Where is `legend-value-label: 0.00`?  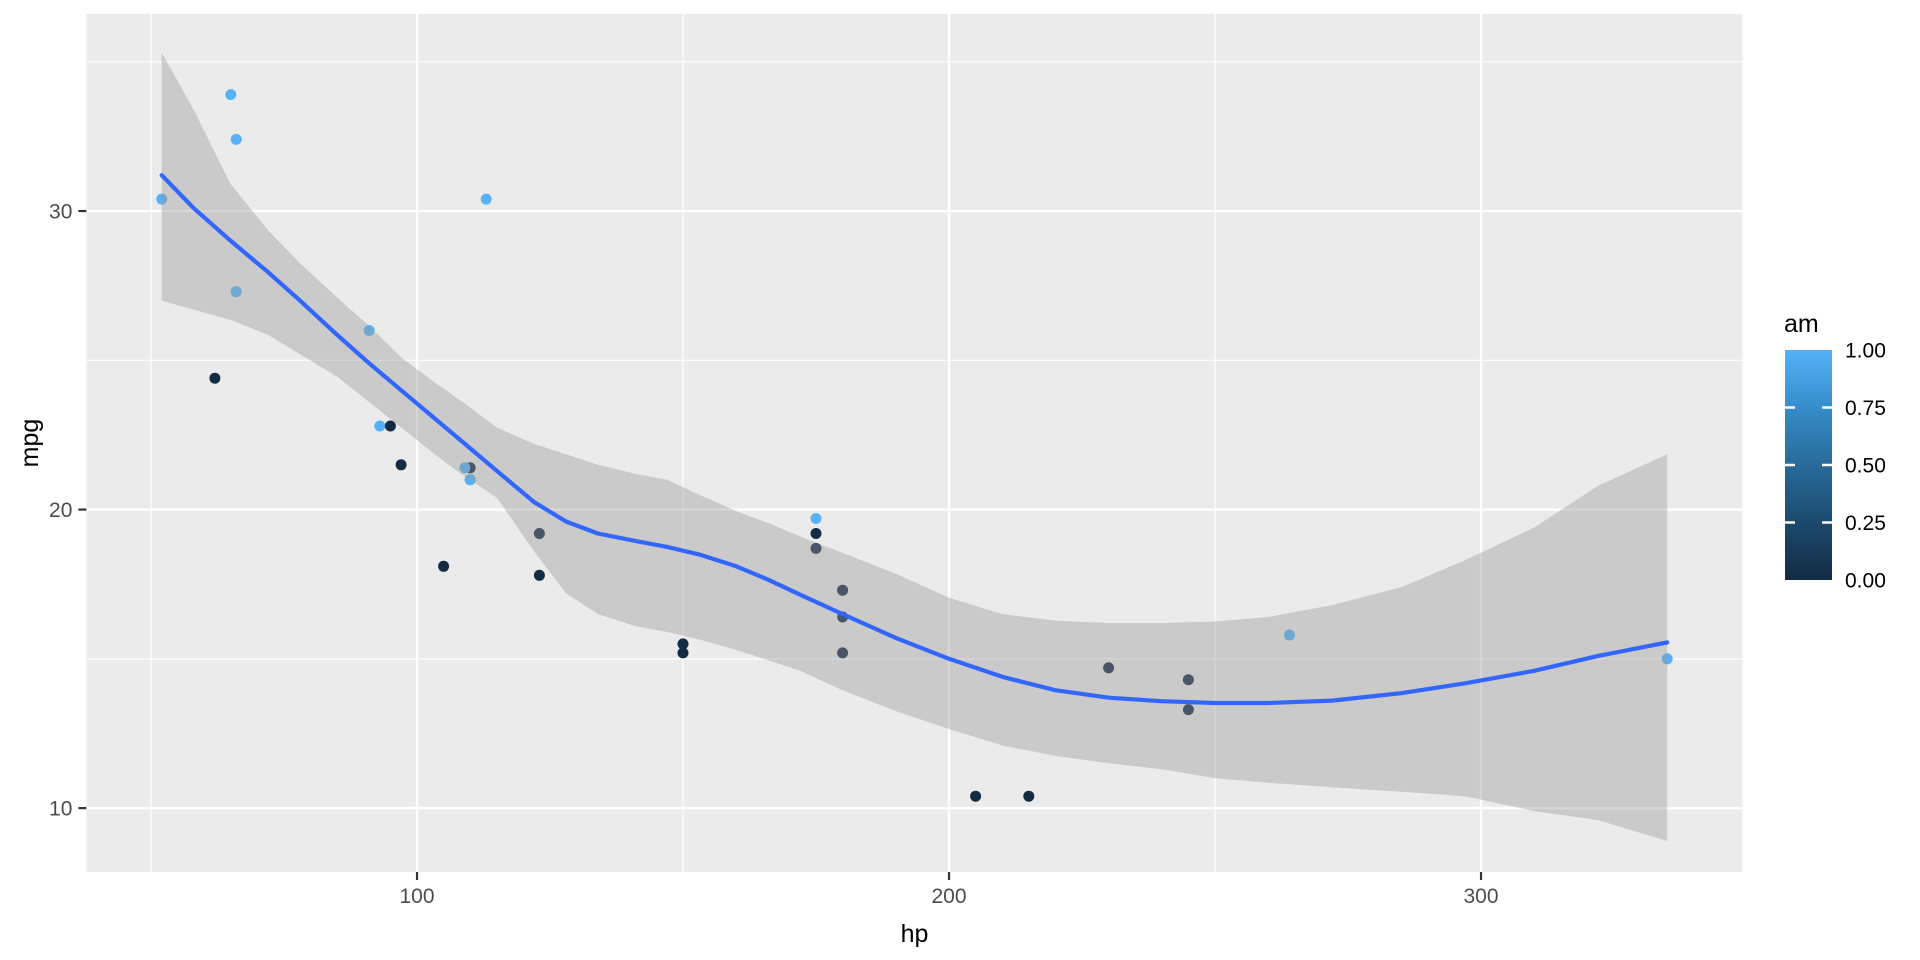 legend-value-label: 0.00 is located at coordinates (1865, 581).